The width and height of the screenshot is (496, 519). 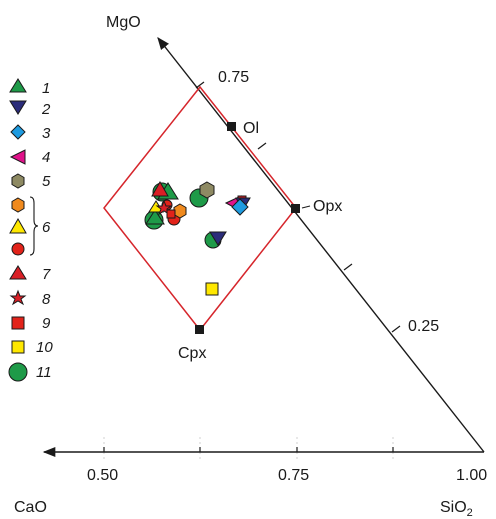 I want to click on mineral-points, so click(x=247, y=228).